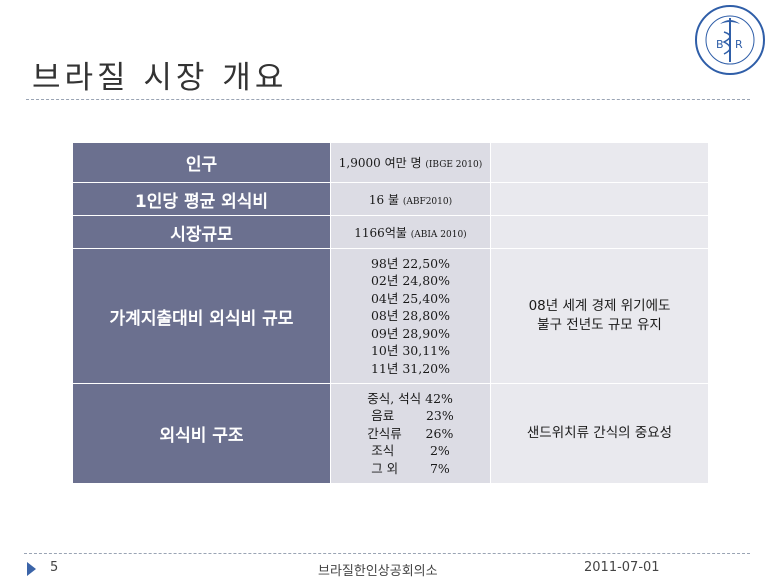  I want to click on row-value: 16 불 (ABF2010), so click(410, 199).